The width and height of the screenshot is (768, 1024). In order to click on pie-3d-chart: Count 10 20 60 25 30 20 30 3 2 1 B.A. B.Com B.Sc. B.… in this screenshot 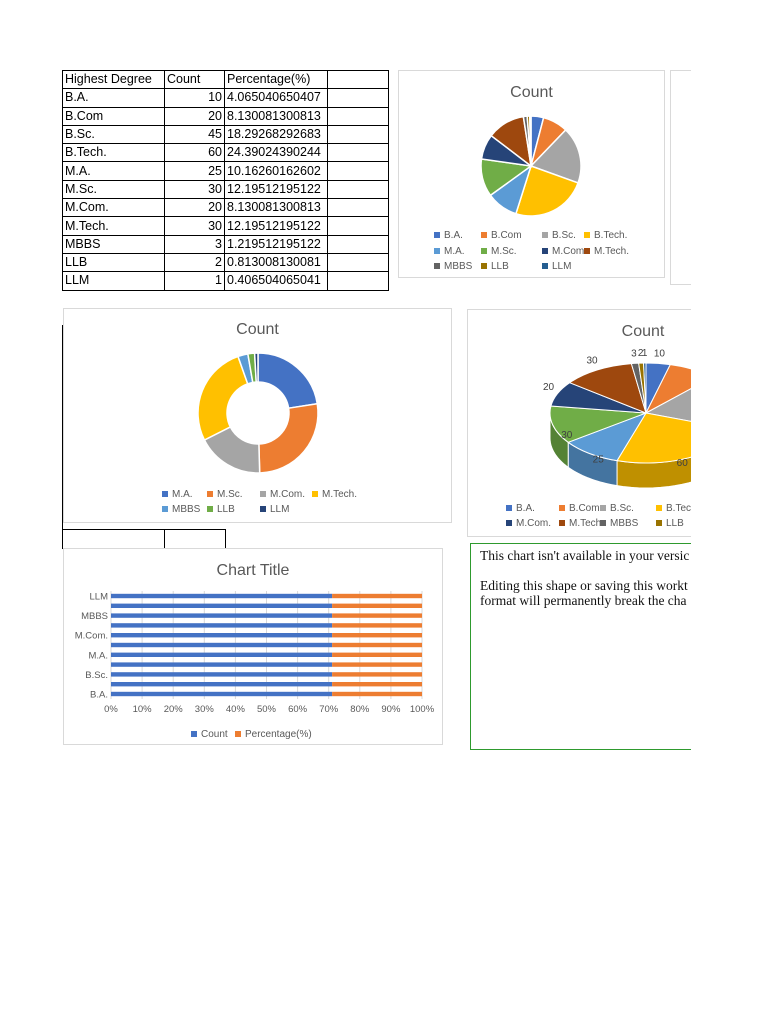, I will do `click(579, 423)`.